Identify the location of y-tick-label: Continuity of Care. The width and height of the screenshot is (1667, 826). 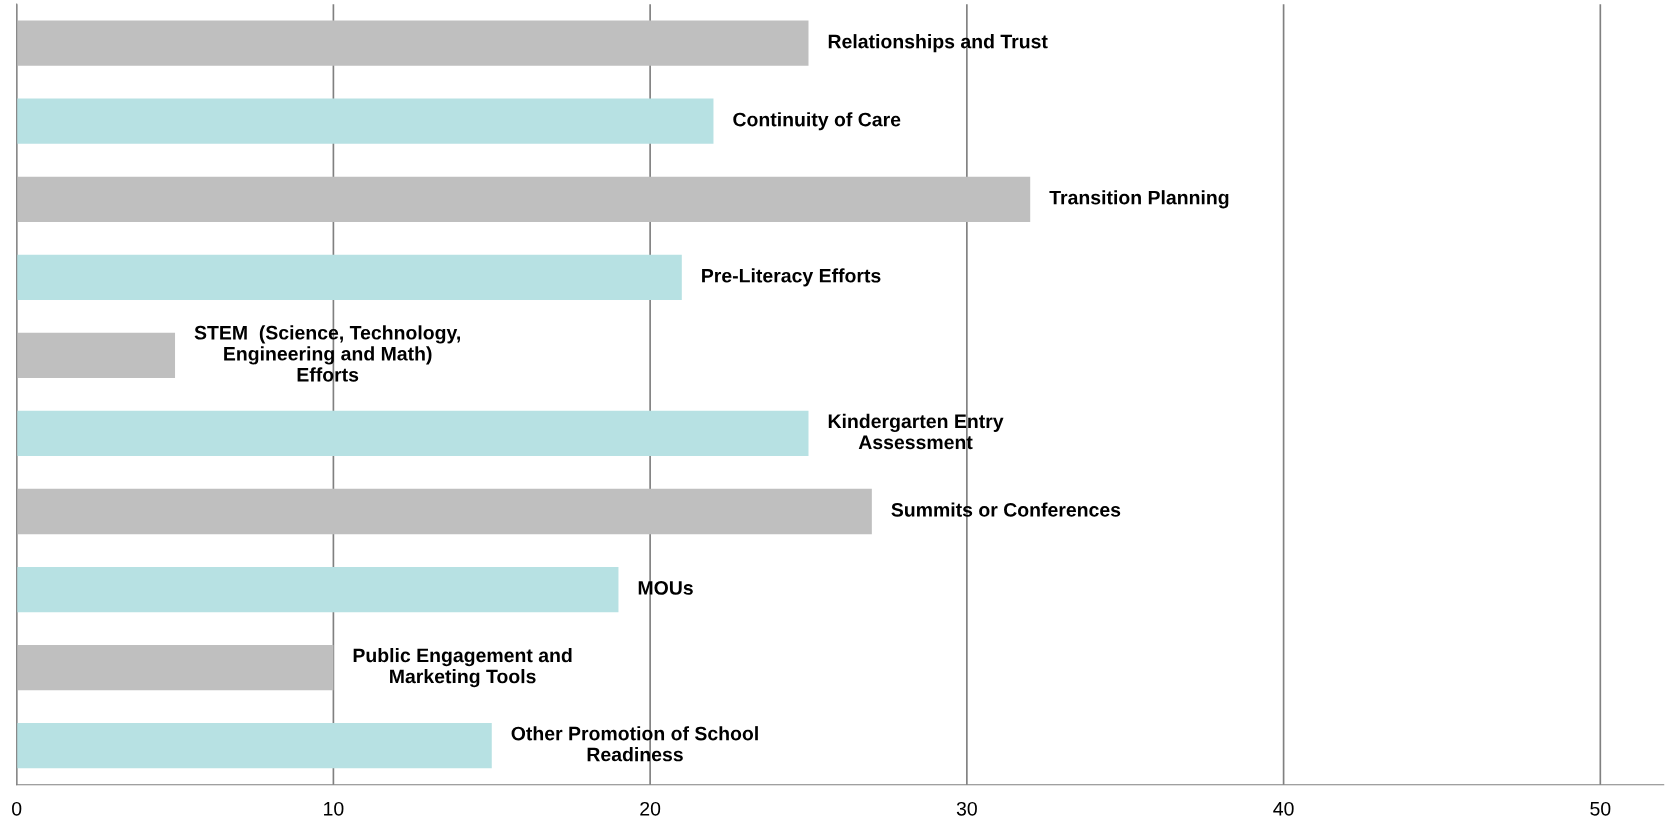
(817, 121).